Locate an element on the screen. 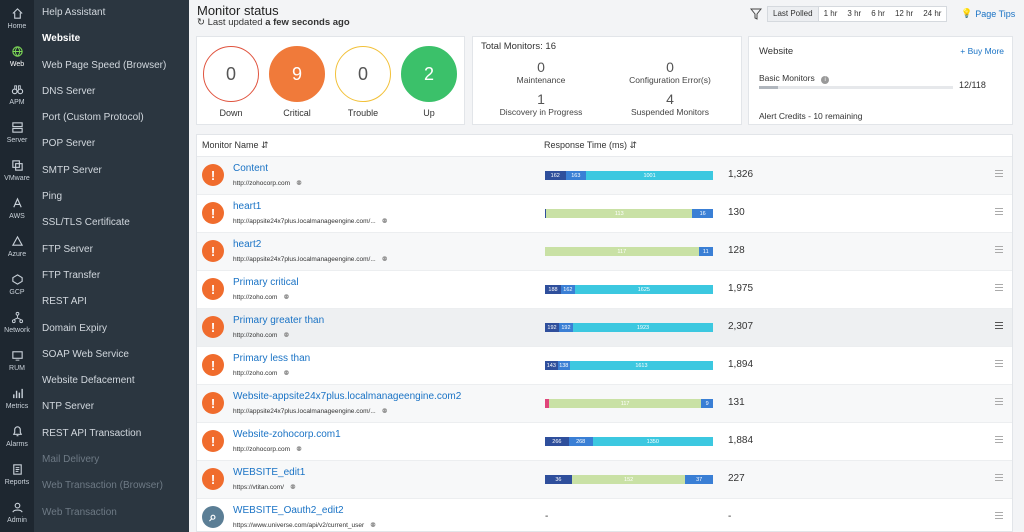 This screenshot has height=532, width=1024. sidebar-item: SOAP Web Service is located at coordinates (85, 354).